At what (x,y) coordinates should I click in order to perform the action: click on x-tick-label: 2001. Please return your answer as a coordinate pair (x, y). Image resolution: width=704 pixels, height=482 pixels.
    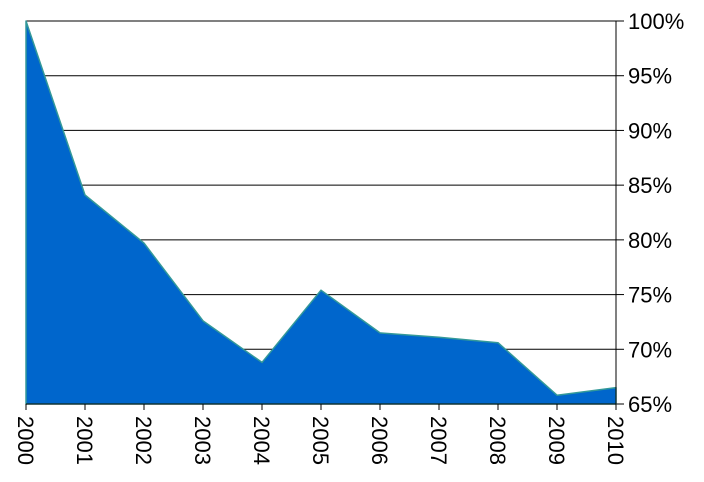
    Looking at the image, I should click on (84, 440).